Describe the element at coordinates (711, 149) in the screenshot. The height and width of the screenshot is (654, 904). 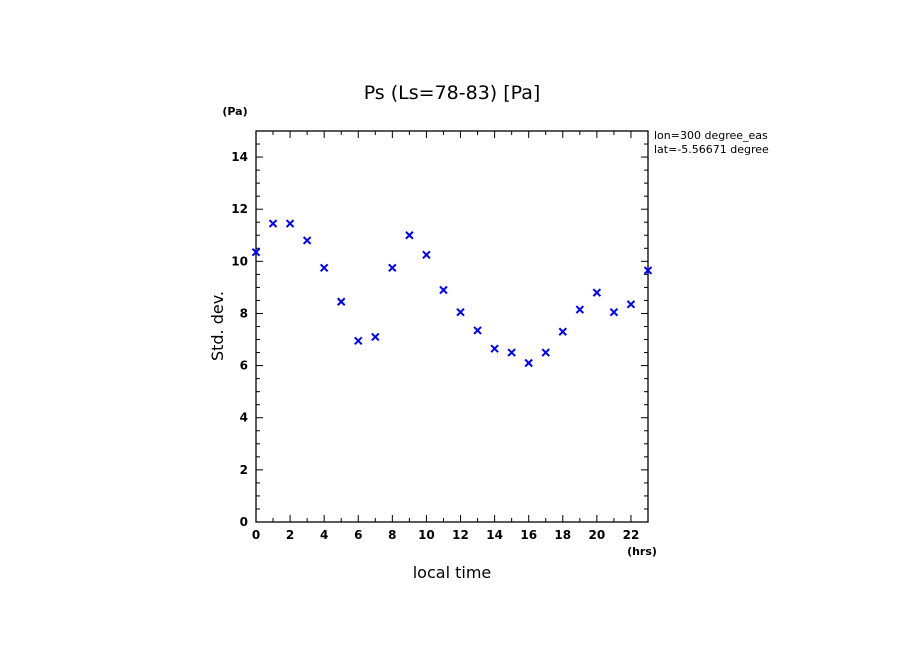
I see `annotation-lat: lat=-5.56671 degree` at that location.